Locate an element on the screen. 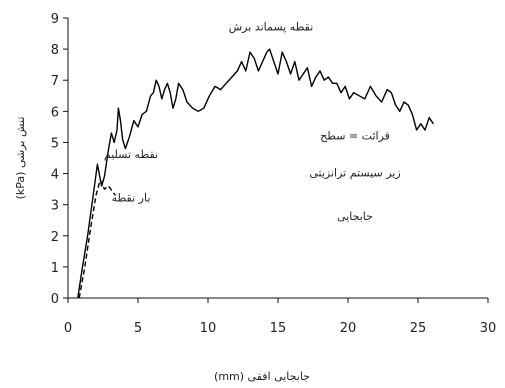 The height and width of the screenshot is (388, 505). annotation-label: نقطه تسلیم is located at coordinates (131, 154).